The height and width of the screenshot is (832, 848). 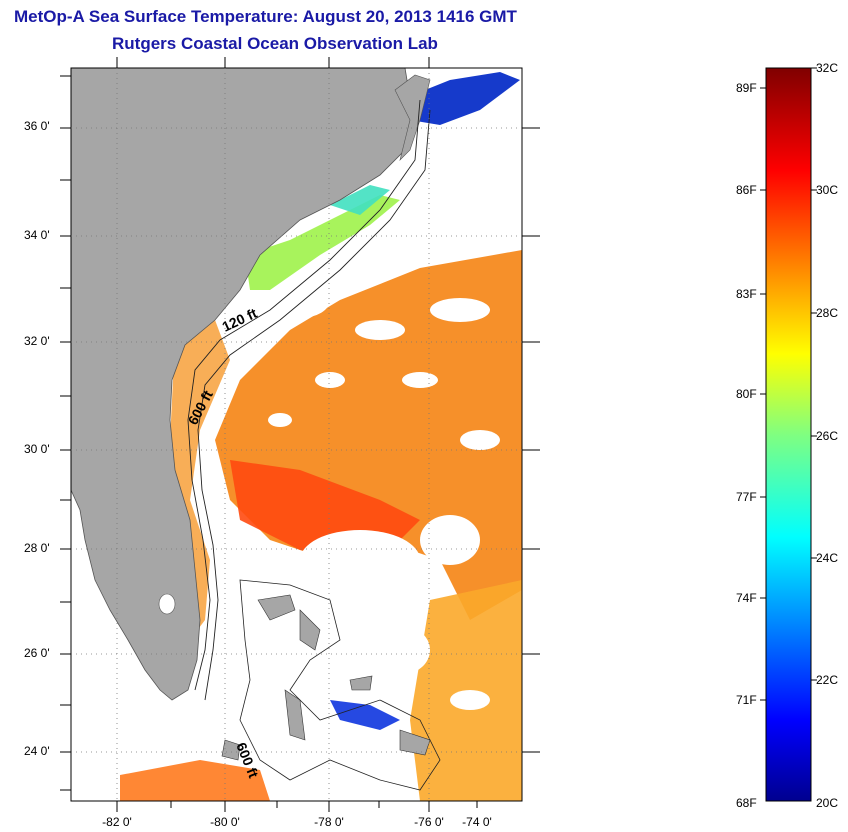 I want to click on colorbar-label-77f: 77F, so click(x=746, y=497).